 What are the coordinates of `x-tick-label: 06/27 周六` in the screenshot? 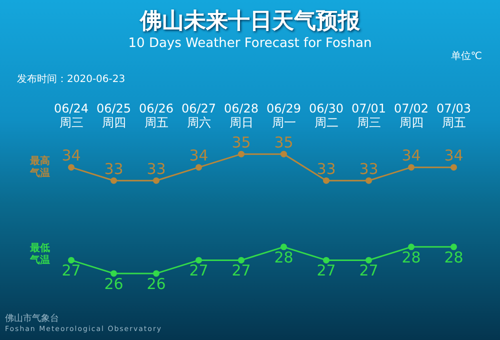 It's located at (198, 115).